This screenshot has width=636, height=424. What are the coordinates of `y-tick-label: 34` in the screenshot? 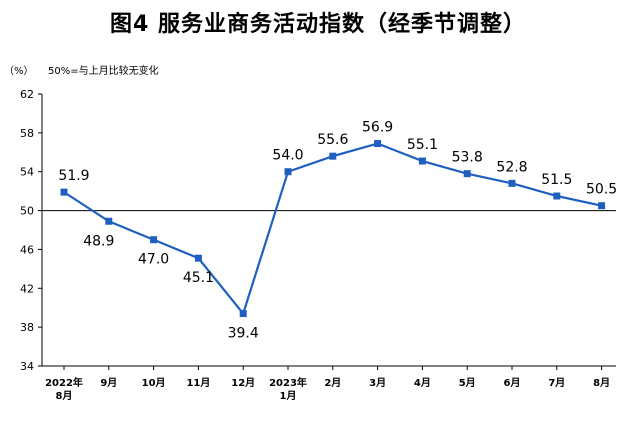 It's located at (27, 366).